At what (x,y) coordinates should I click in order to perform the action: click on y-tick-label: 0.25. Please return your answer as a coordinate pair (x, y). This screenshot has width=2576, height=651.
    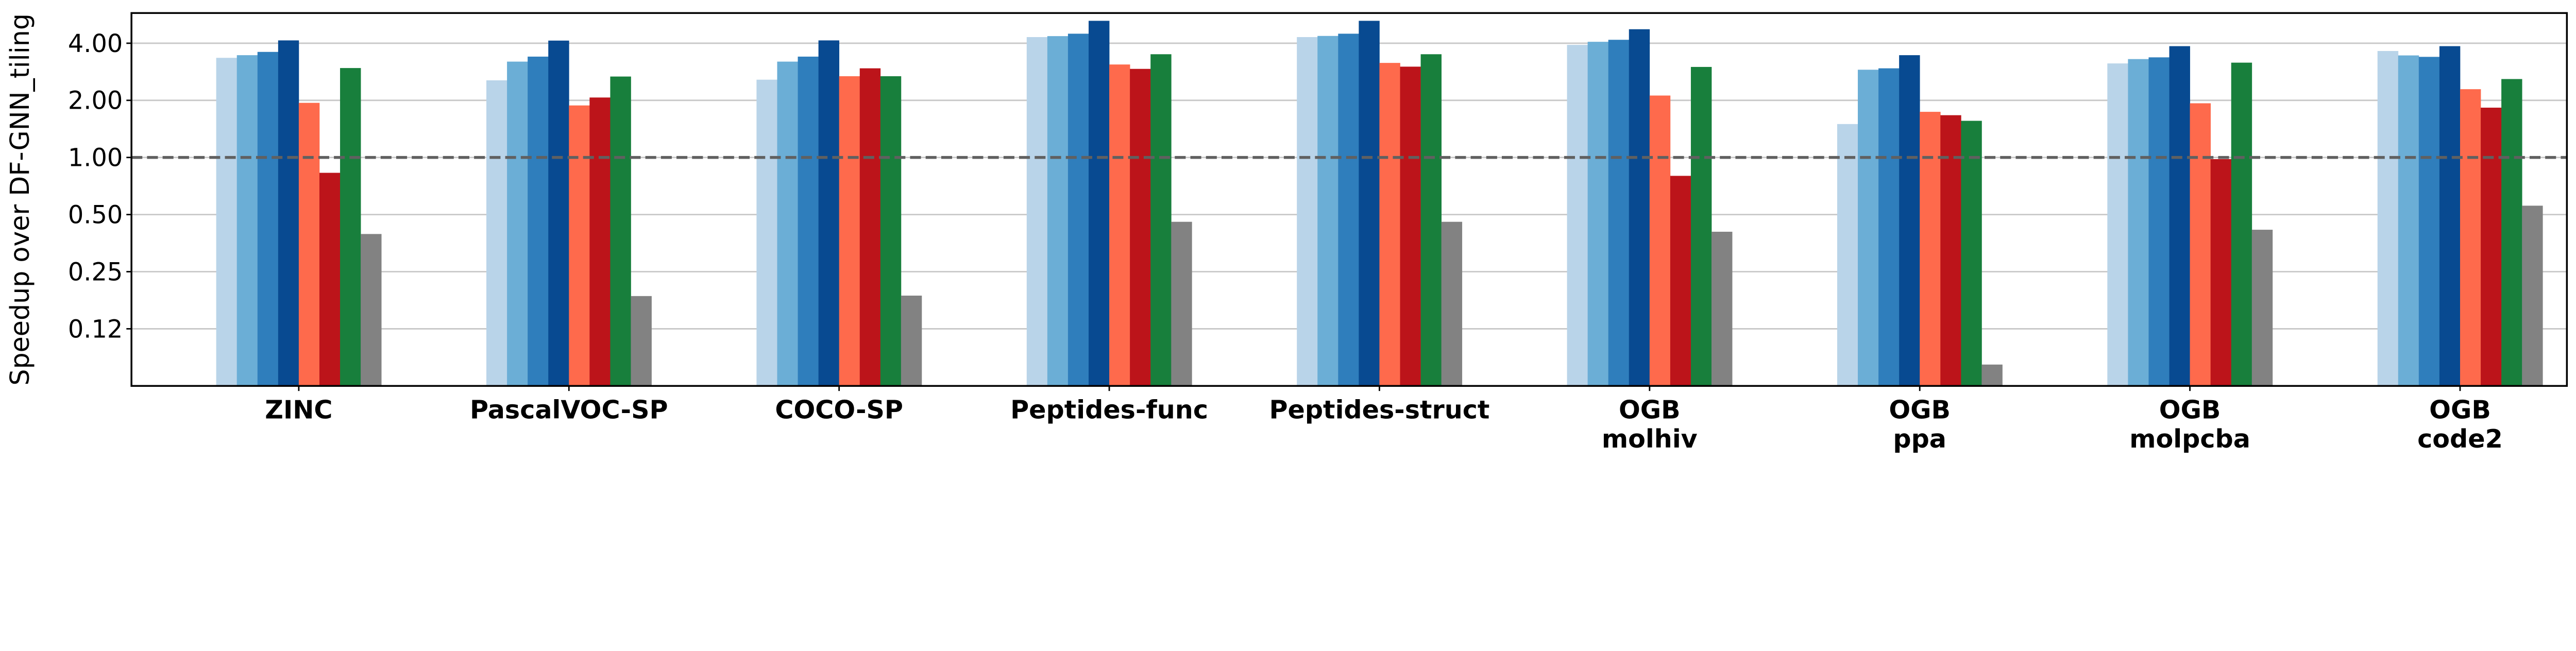
    Looking at the image, I should click on (95, 272).